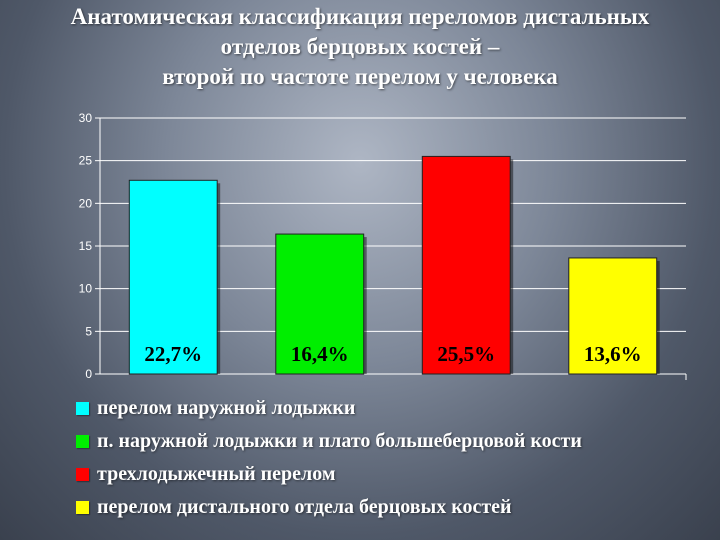  What do you see at coordinates (396, 408) in the screenshot?
I see `legend-item: перелом наружной лодыжки` at bounding box center [396, 408].